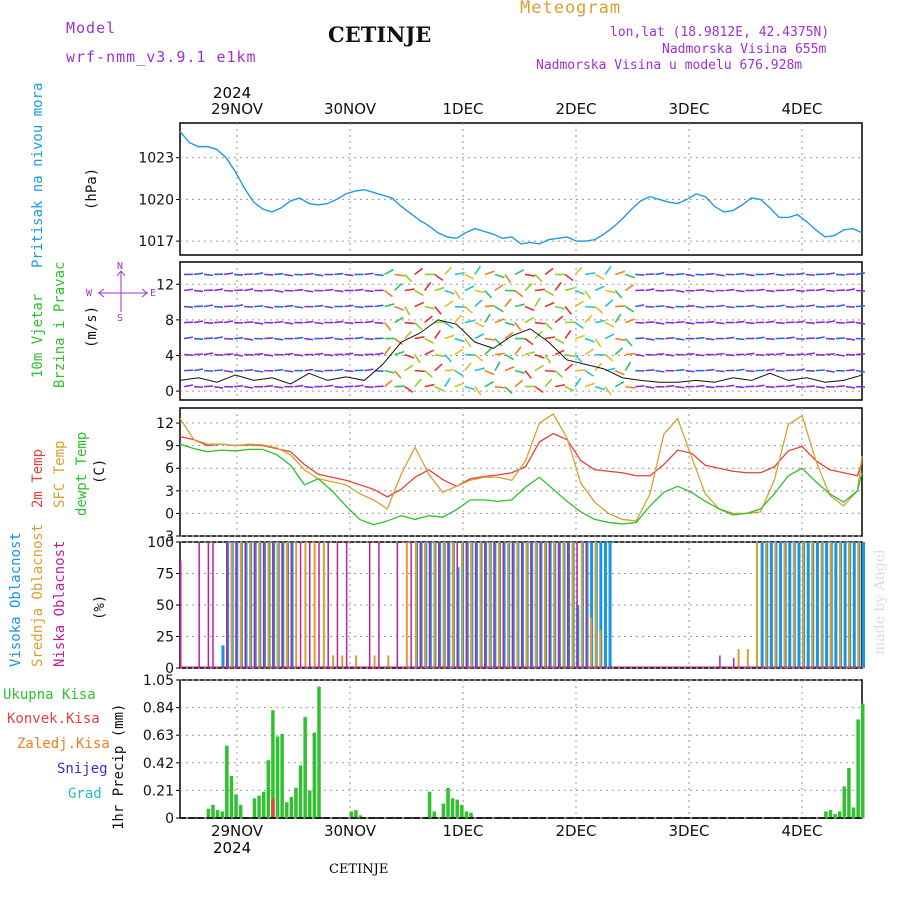 The height and width of the screenshot is (900, 900). Describe the element at coordinates (120, 266) in the screenshot. I see `compass-n: N` at that location.